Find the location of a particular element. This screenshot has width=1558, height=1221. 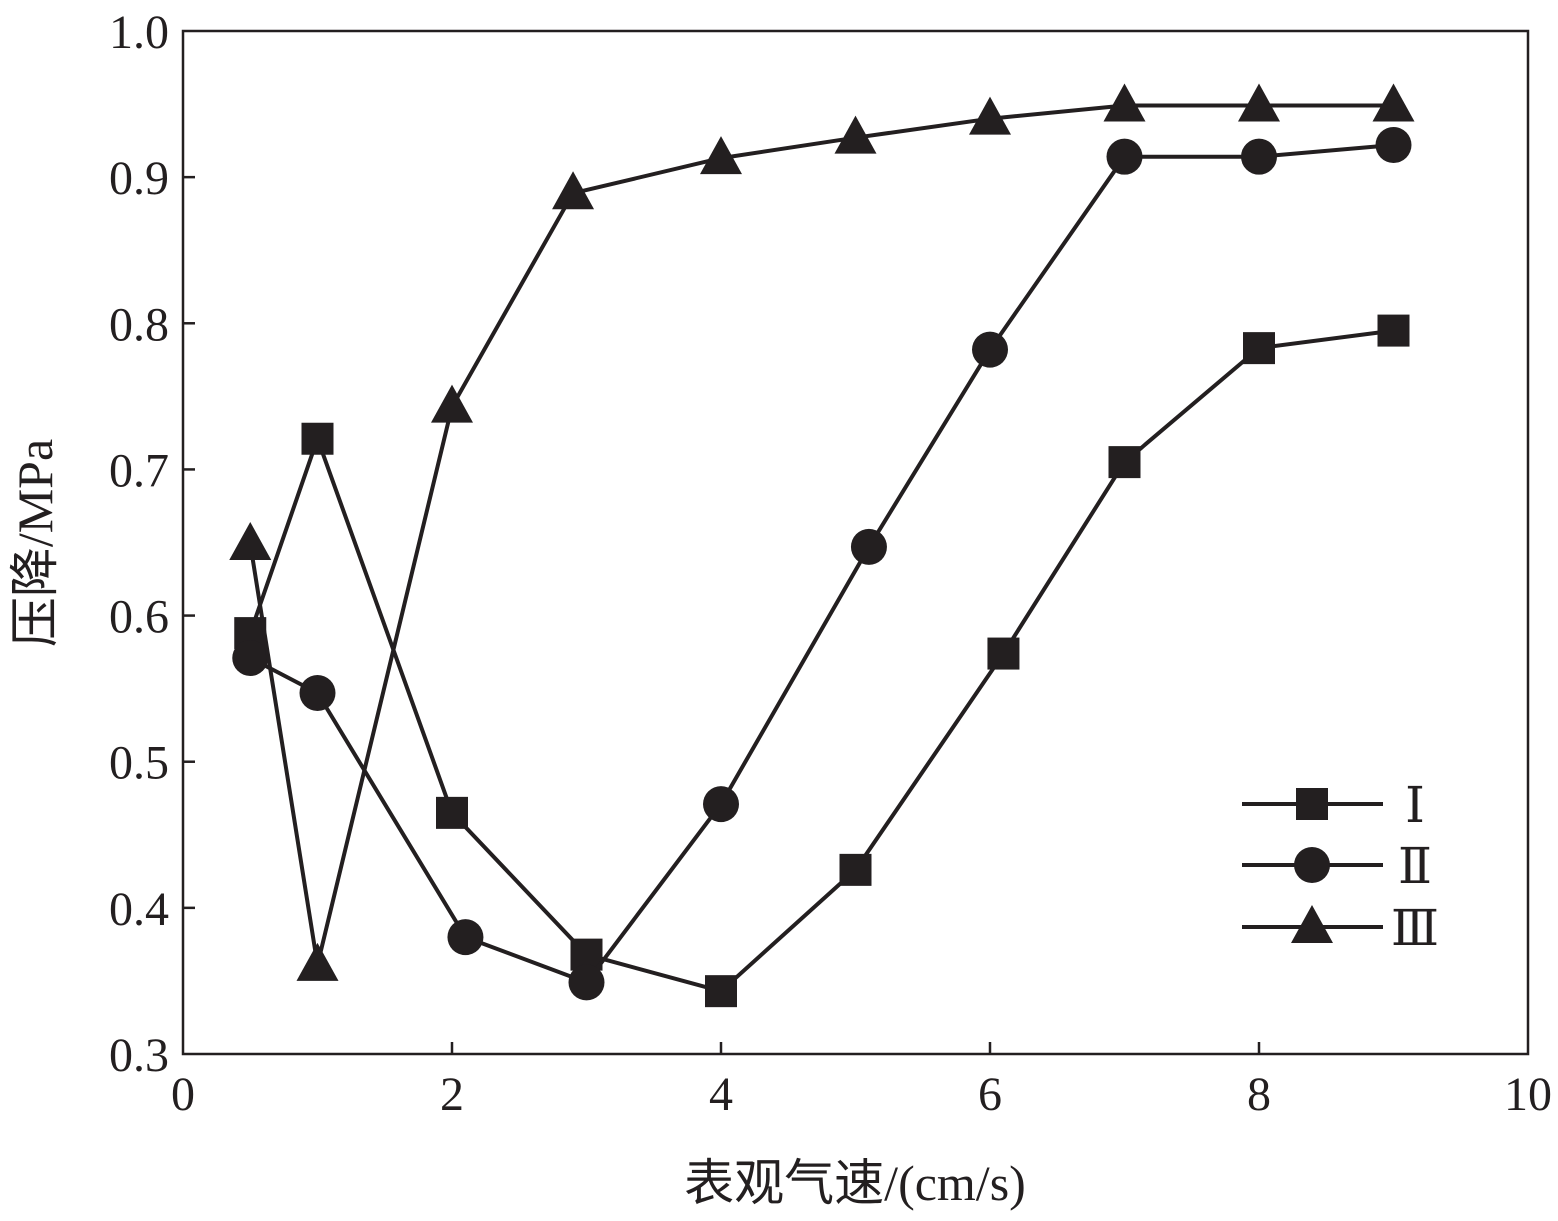

y-tick-label: 0.4 is located at coordinates (139, 909).